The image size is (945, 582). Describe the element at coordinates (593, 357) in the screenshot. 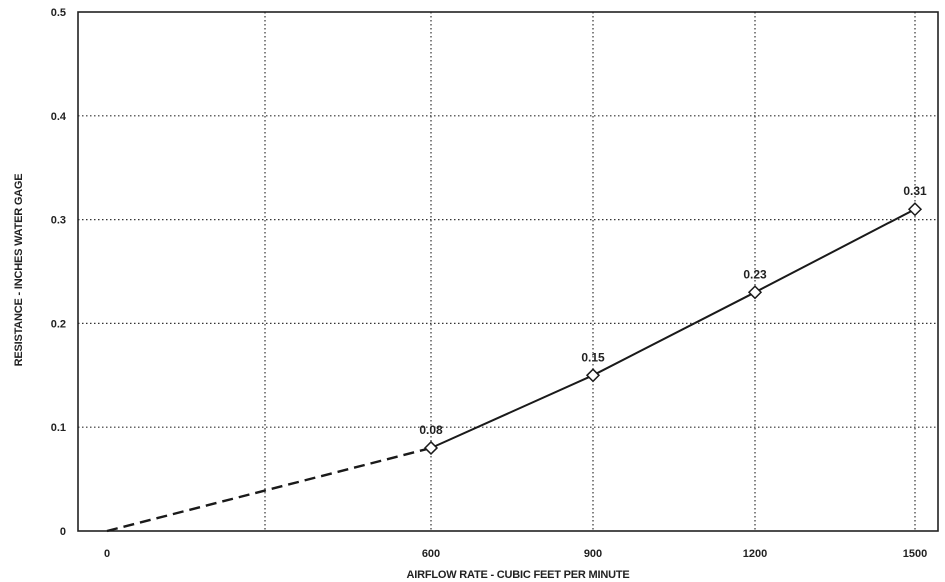

I see `data-label: 0.15` at that location.